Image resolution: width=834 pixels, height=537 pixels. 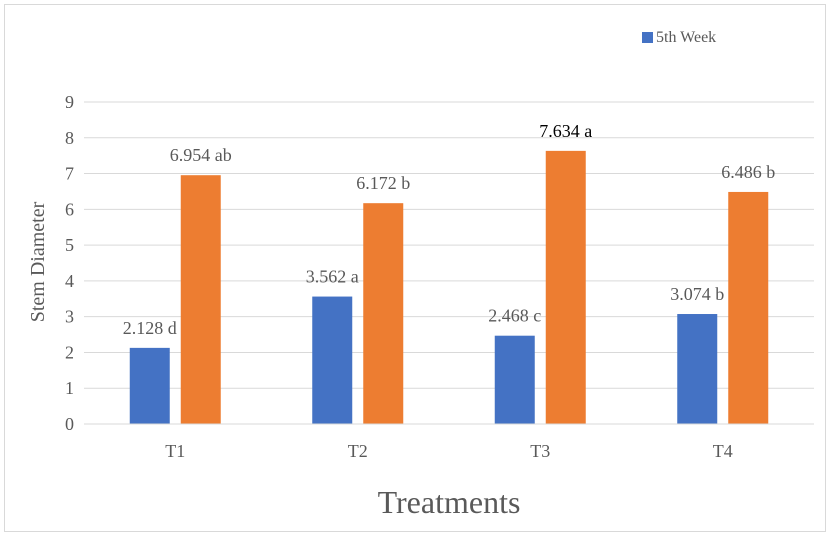 What do you see at coordinates (723, 451) in the screenshot?
I see `x-tick-label: T4` at bounding box center [723, 451].